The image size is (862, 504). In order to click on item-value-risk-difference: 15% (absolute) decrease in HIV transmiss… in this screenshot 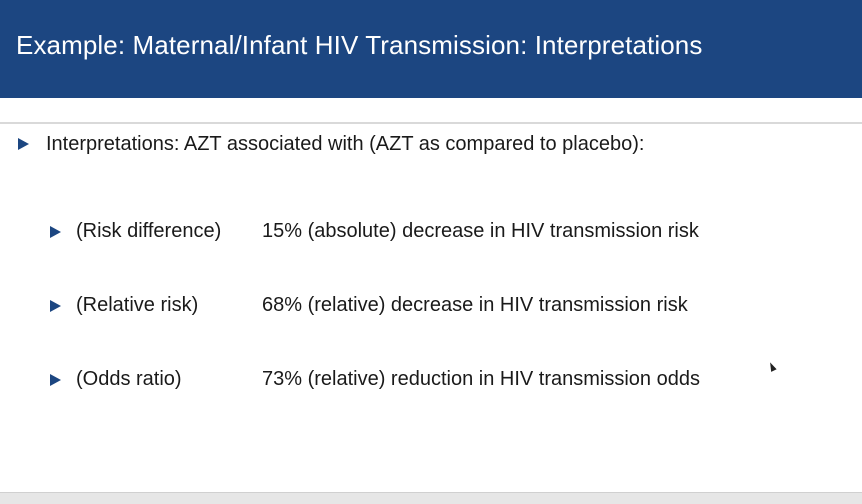, I will do `click(480, 231)`.